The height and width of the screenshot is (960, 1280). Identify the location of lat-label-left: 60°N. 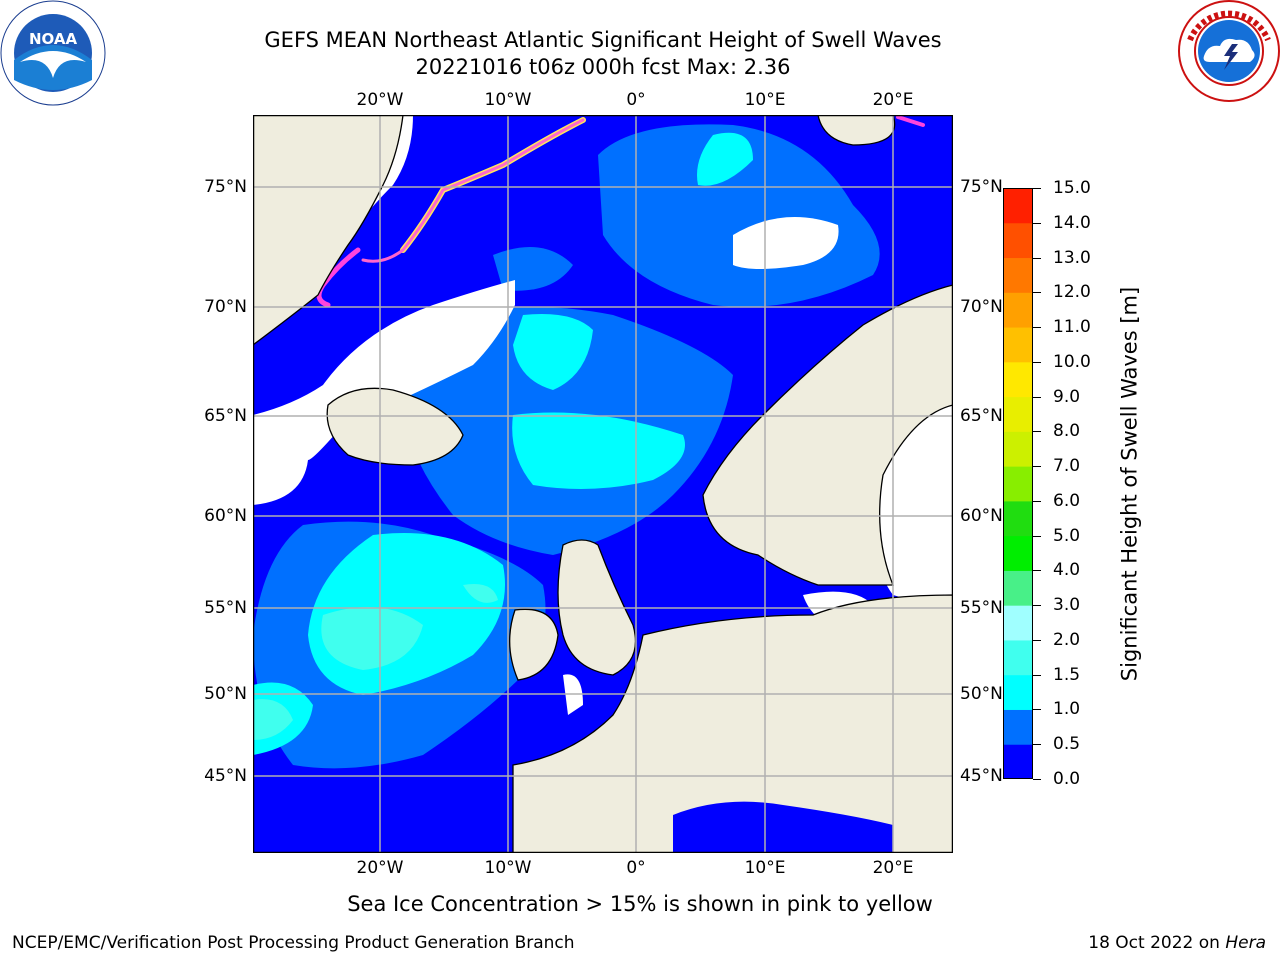
(225, 516).